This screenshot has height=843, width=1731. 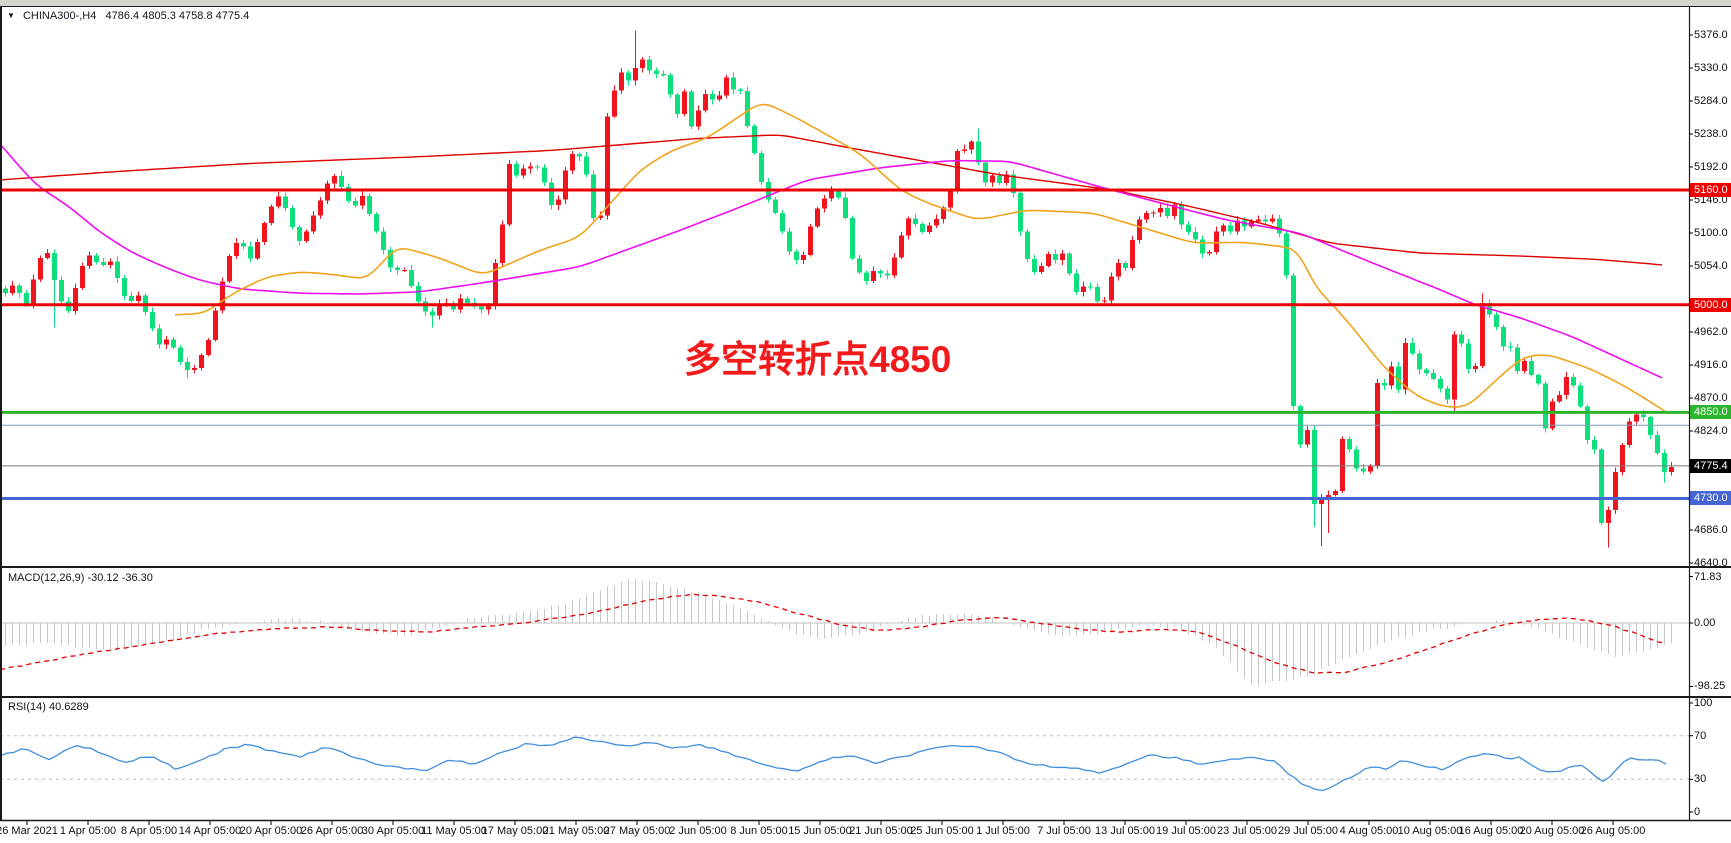 I want to click on annotation-text: 多空转折点4850, so click(x=818, y=359).